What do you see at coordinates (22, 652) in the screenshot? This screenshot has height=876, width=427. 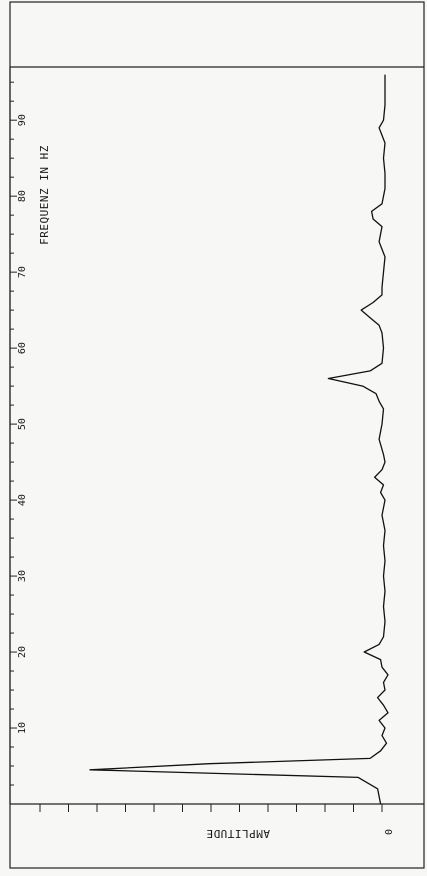 I see `x-tick-label: 20` at bounding box center [22, 652].